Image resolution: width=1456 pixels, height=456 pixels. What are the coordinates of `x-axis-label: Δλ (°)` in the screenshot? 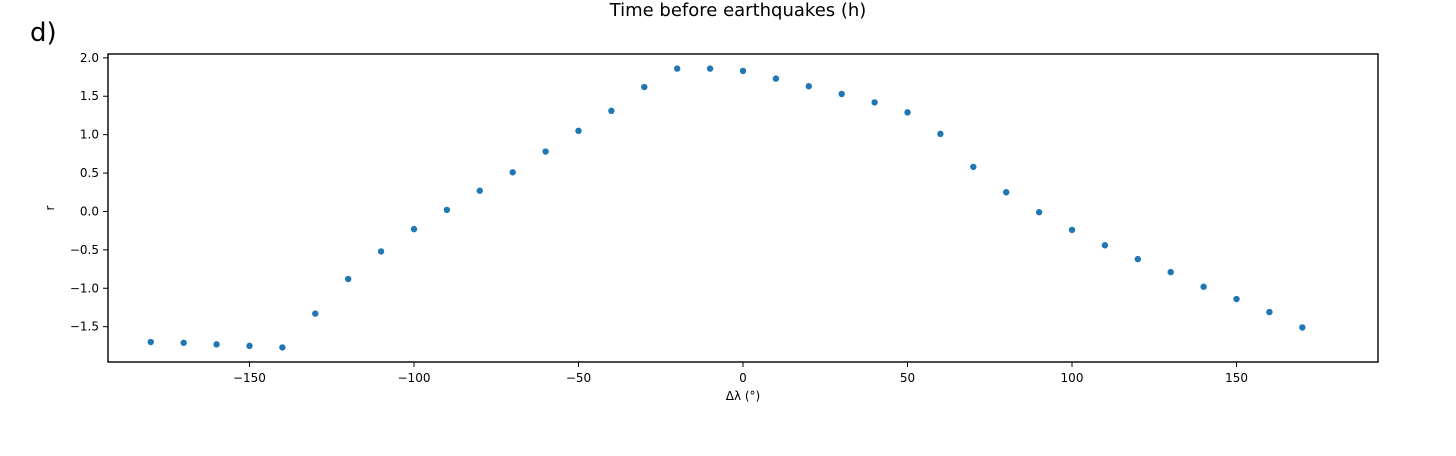 It's located at (743, 396).